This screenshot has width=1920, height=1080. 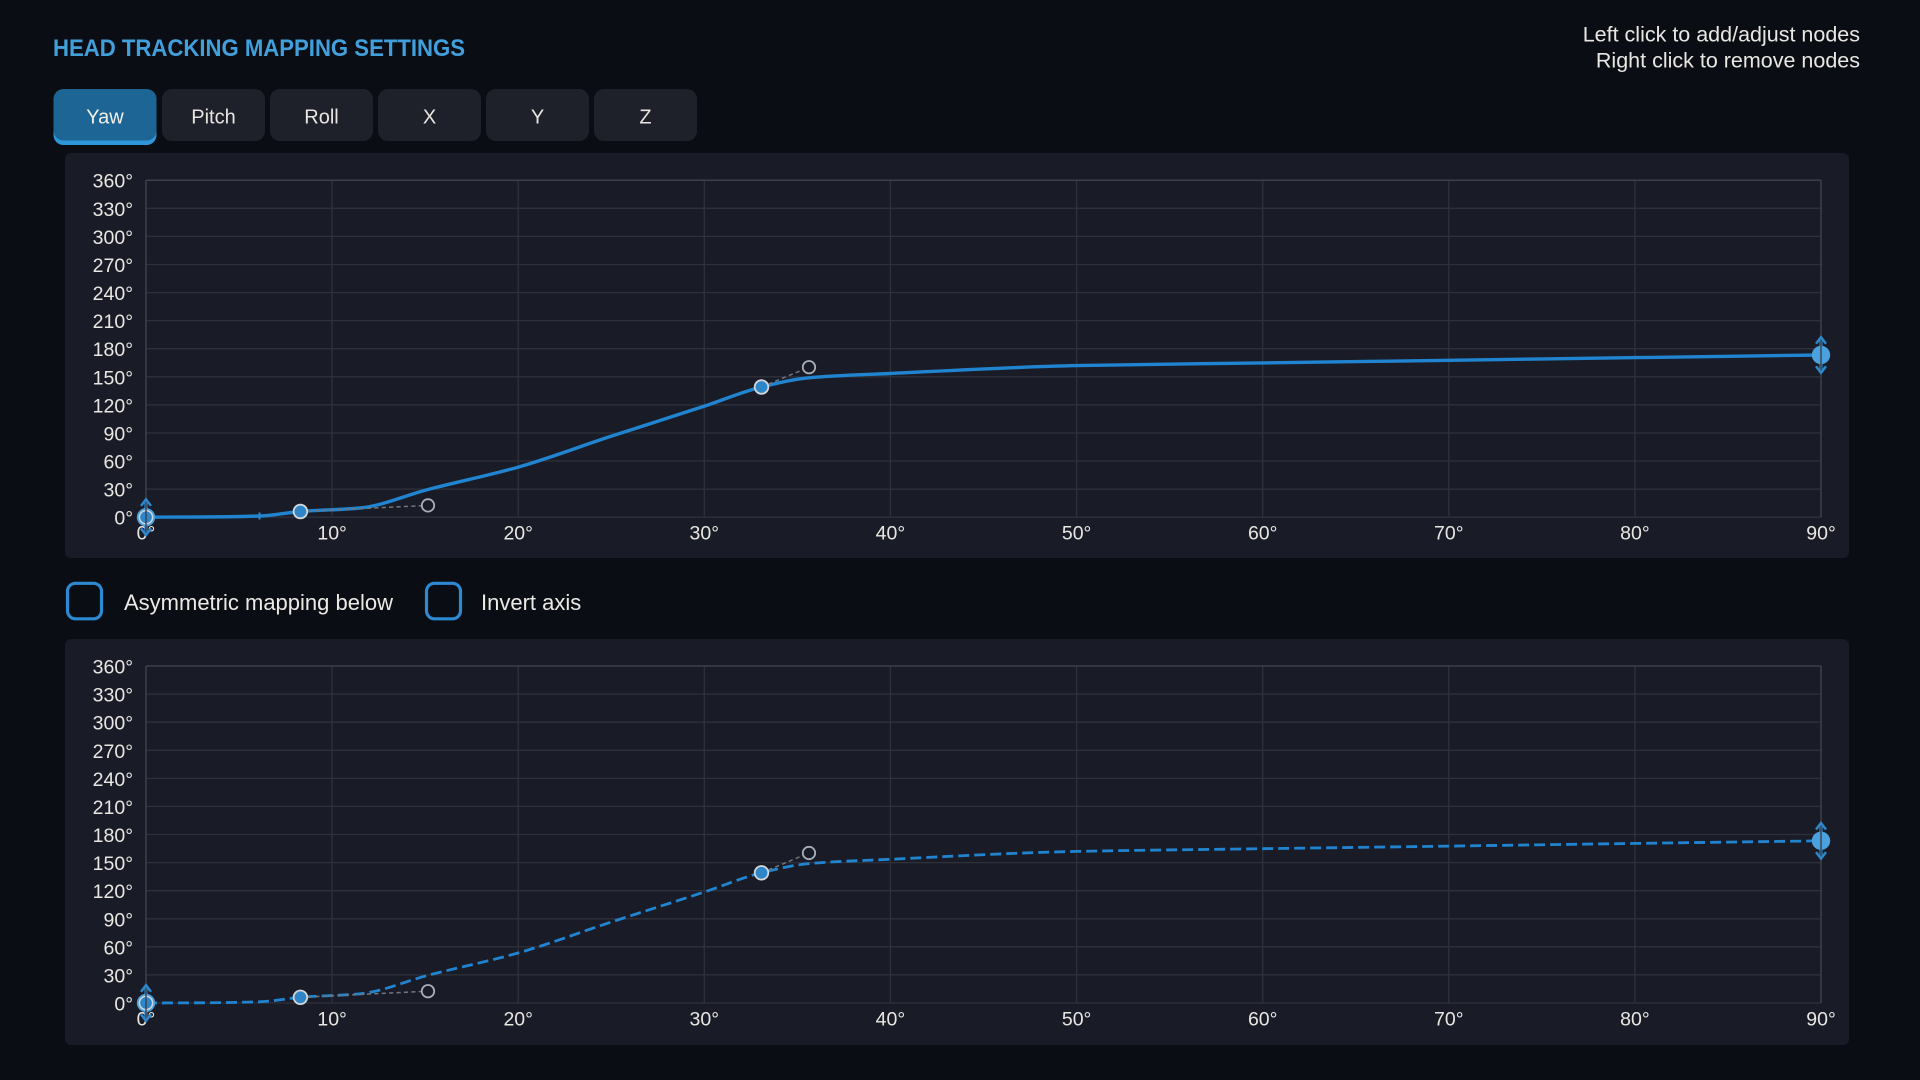 I want to click on svg-text: Invert axis, so click(x=531, y=602).